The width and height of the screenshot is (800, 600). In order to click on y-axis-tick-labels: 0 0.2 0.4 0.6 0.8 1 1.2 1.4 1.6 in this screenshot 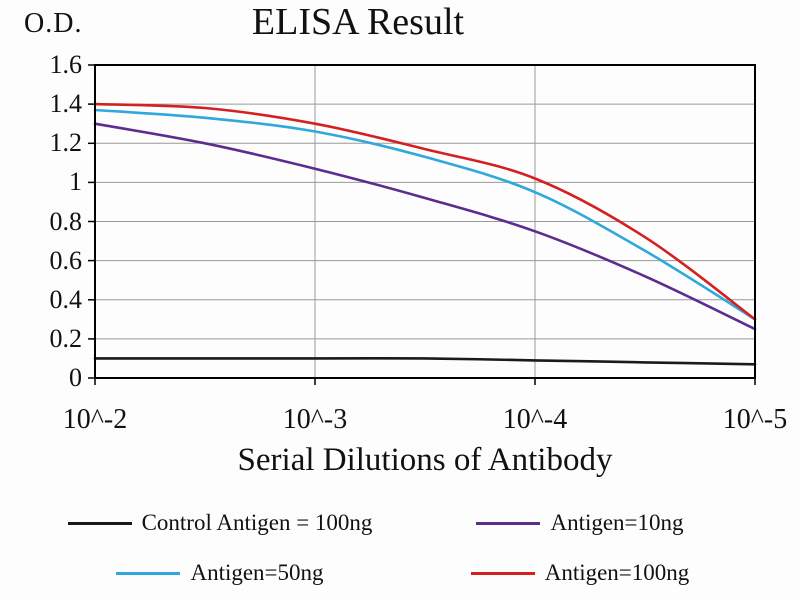, I will do `click(43, 221)`.